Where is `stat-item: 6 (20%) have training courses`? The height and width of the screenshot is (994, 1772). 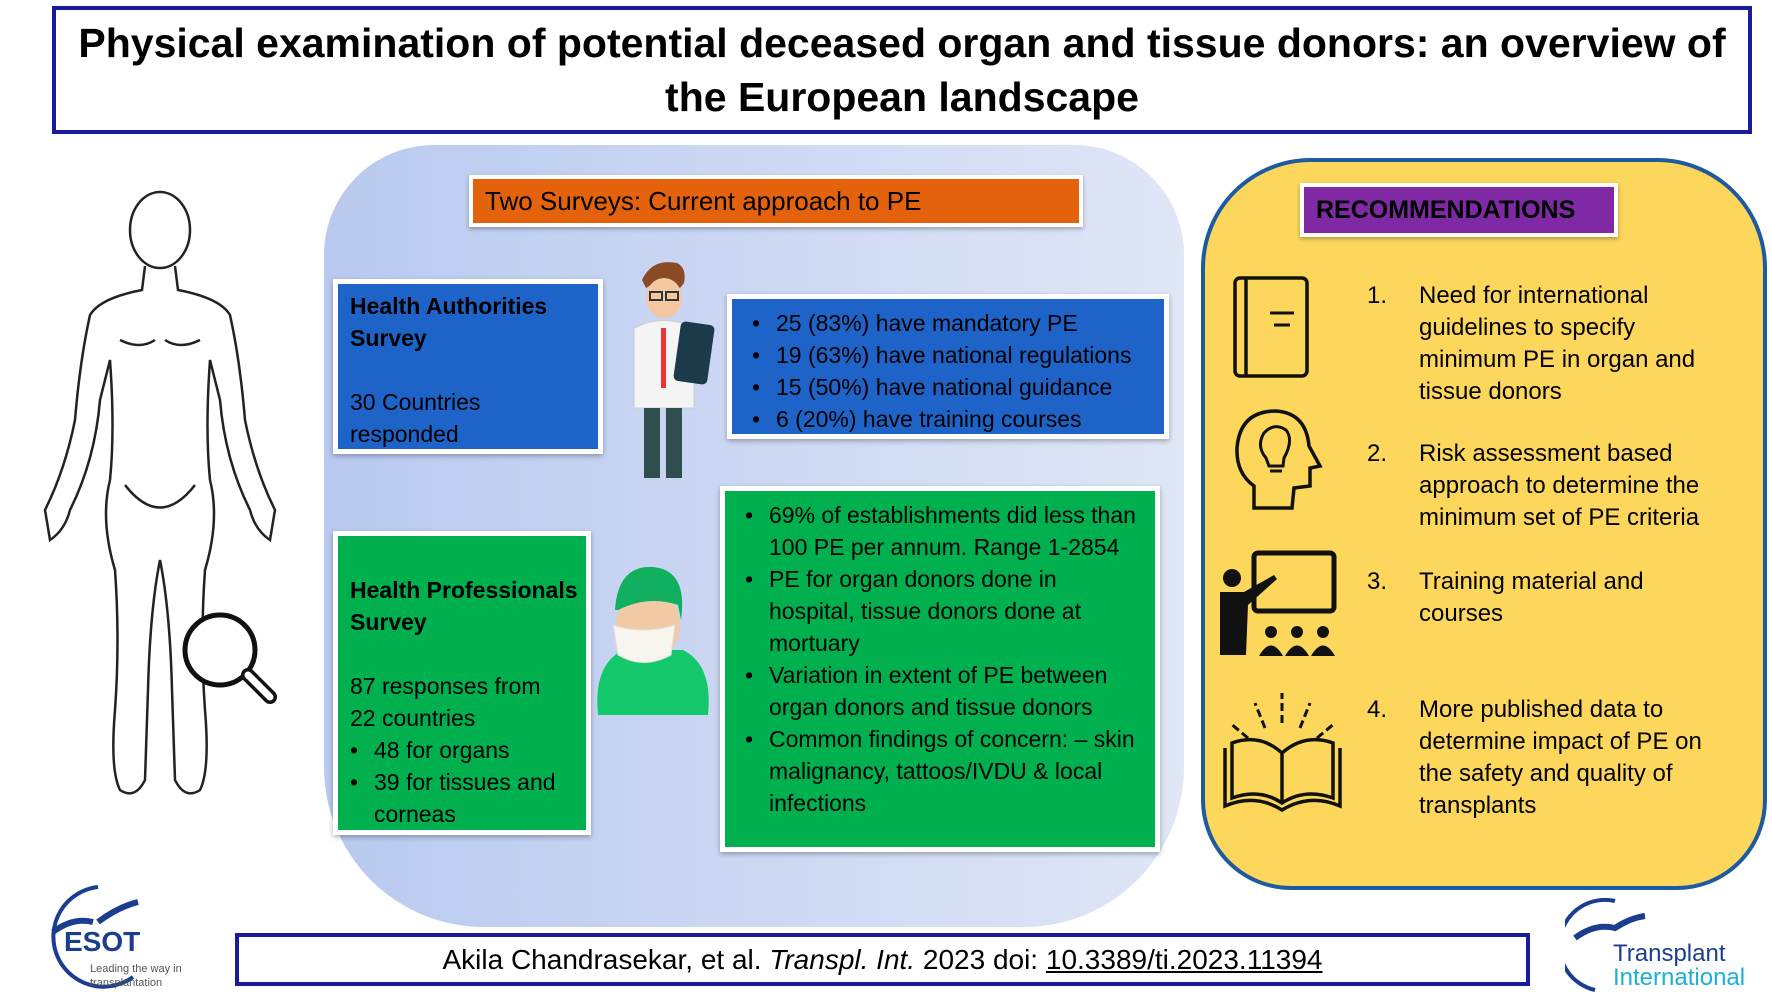
stat-item: 6 (20%) have training courses is located at coordinates (948, 419).